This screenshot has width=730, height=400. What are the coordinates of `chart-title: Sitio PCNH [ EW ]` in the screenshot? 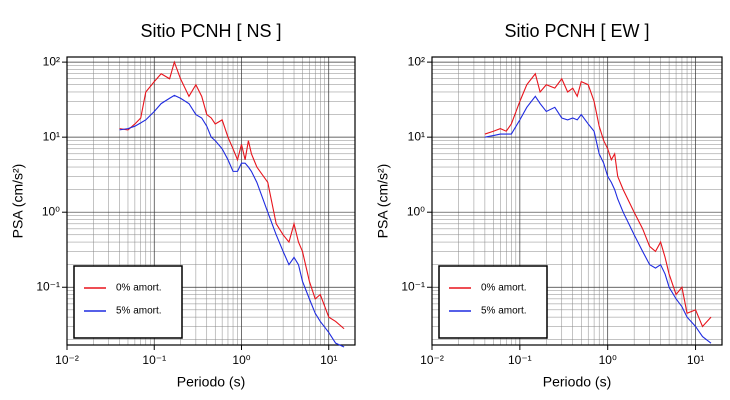 It's located at (576, 31).